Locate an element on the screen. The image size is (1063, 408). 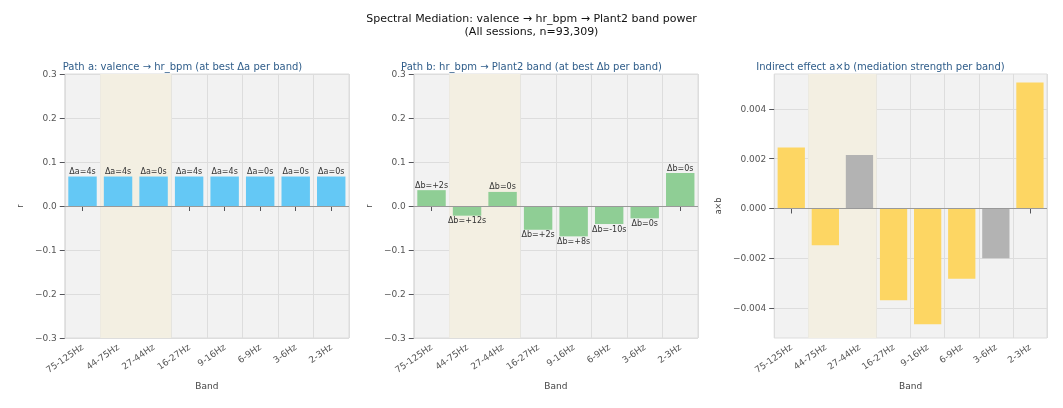
annotation: Δb=+12s is located at coordinates (467, 221).